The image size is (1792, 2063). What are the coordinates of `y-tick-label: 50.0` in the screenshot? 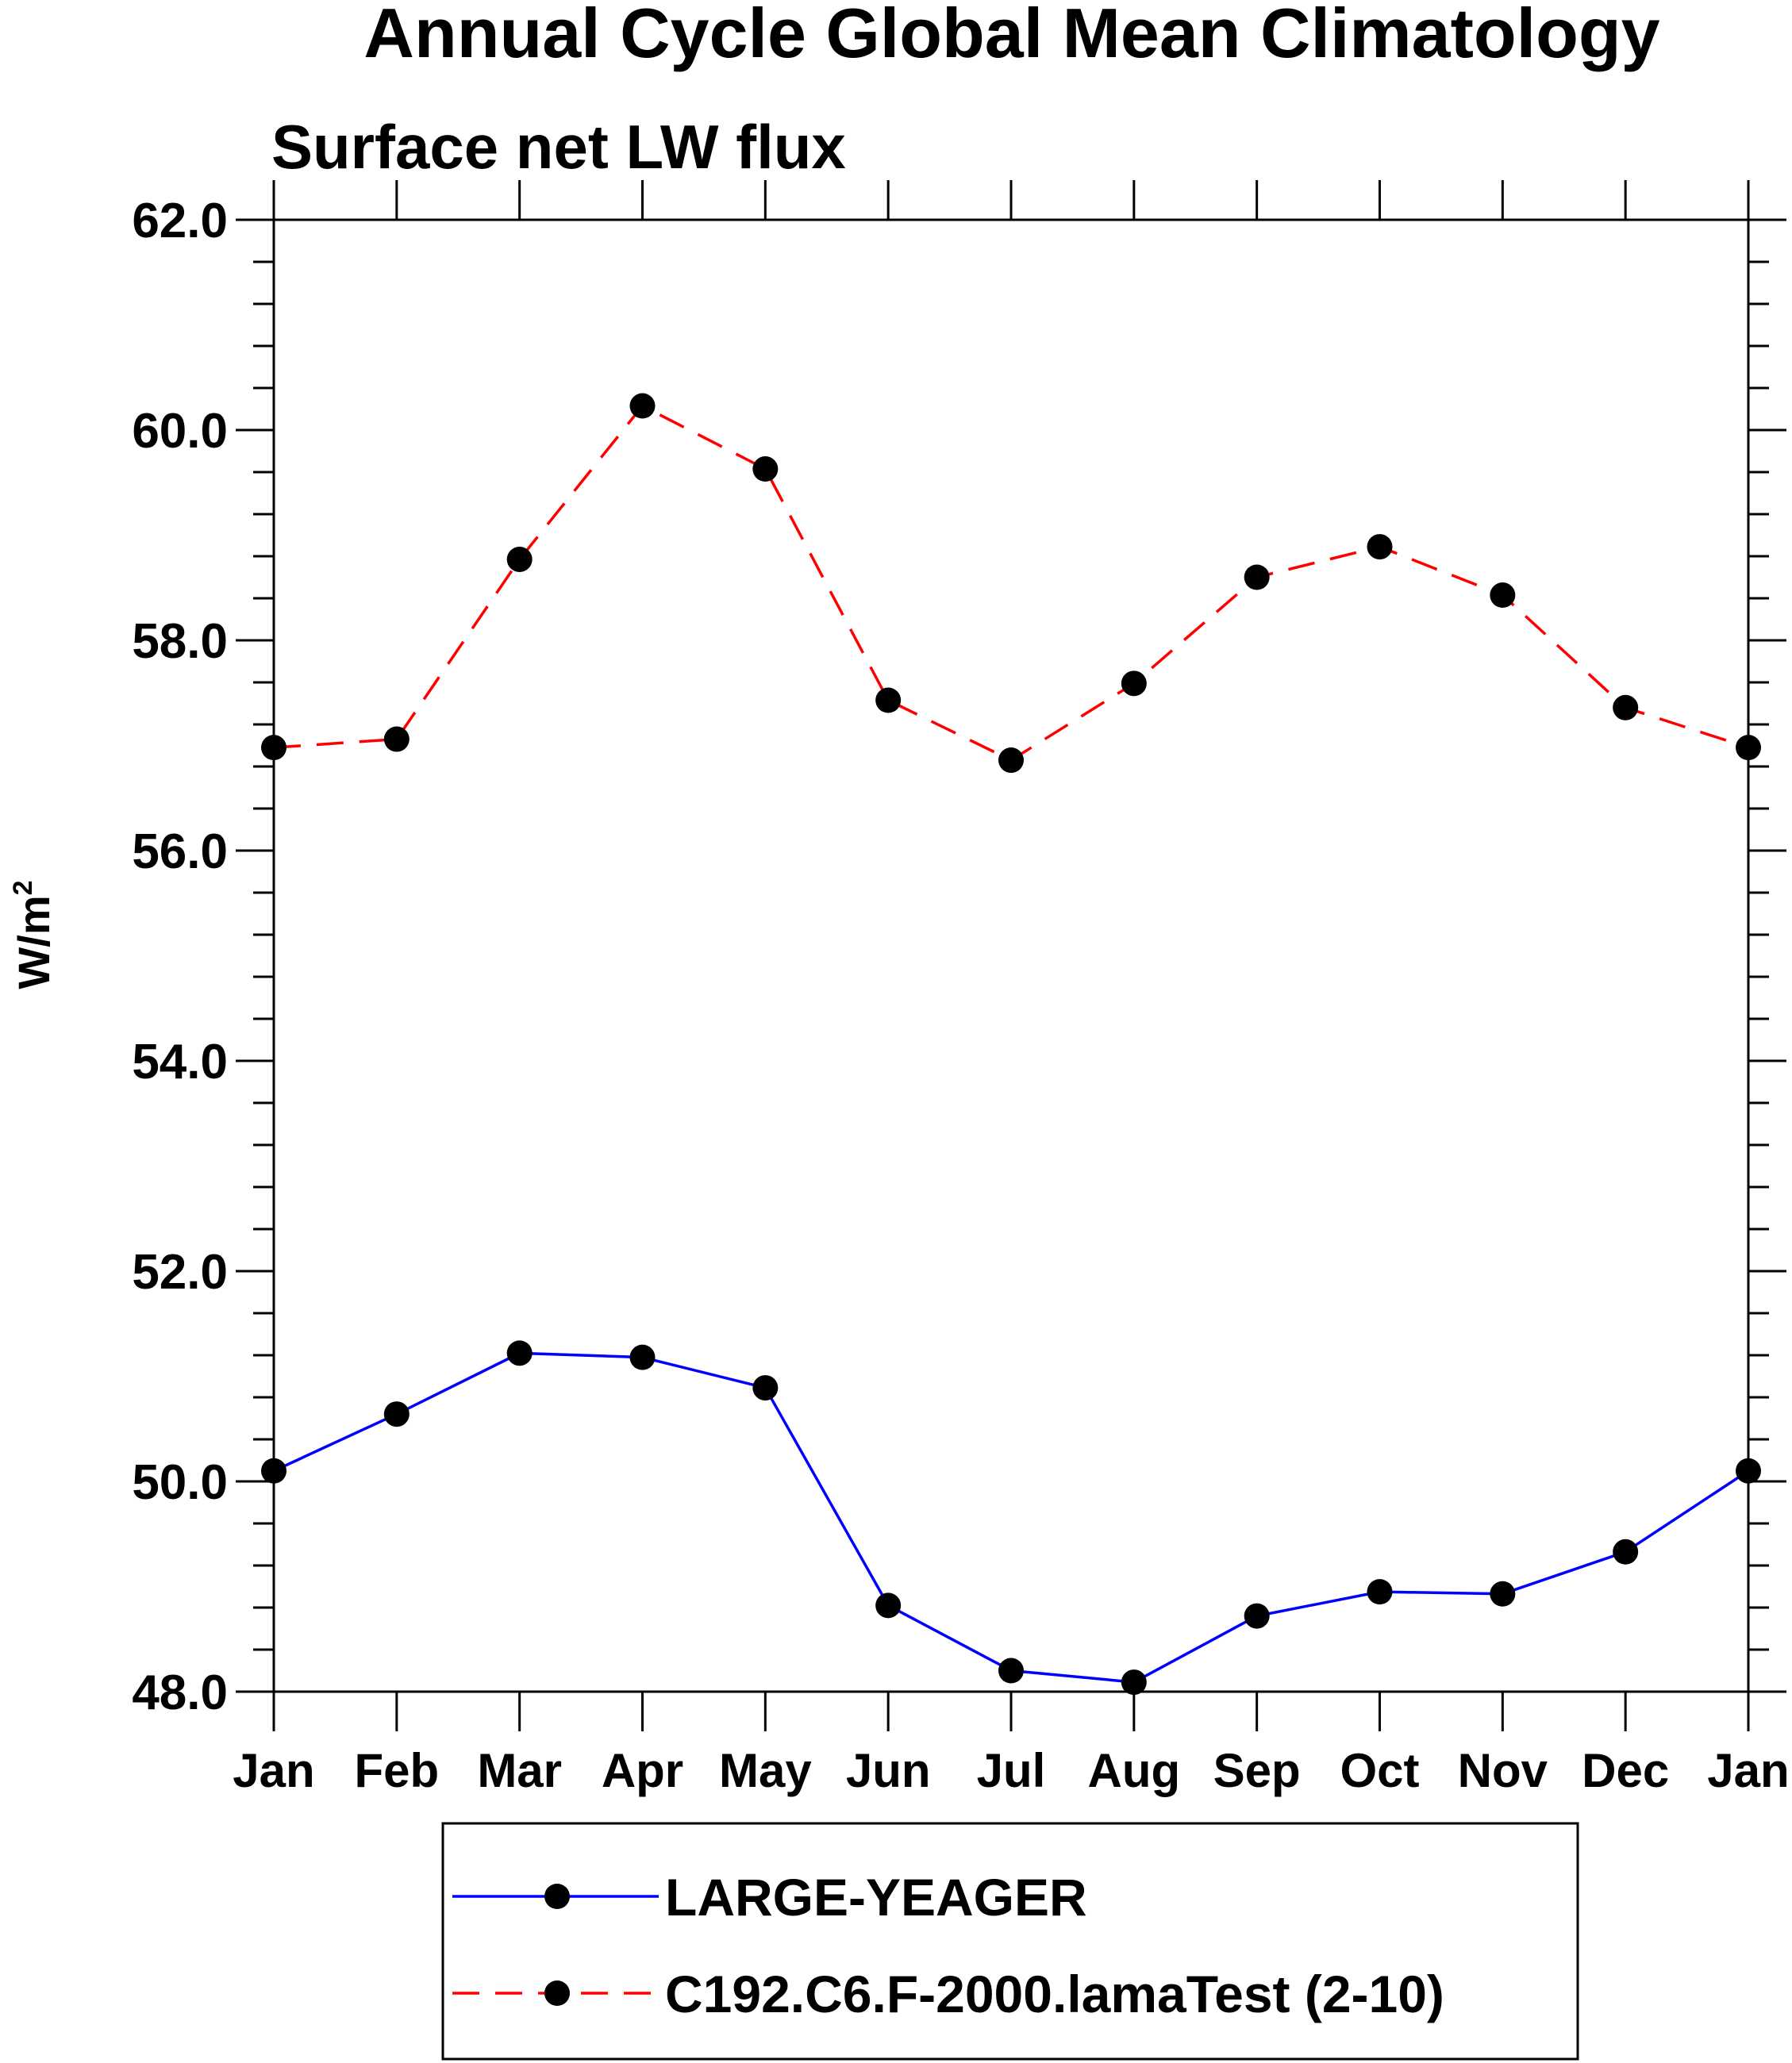 It's located at (180, 1482).